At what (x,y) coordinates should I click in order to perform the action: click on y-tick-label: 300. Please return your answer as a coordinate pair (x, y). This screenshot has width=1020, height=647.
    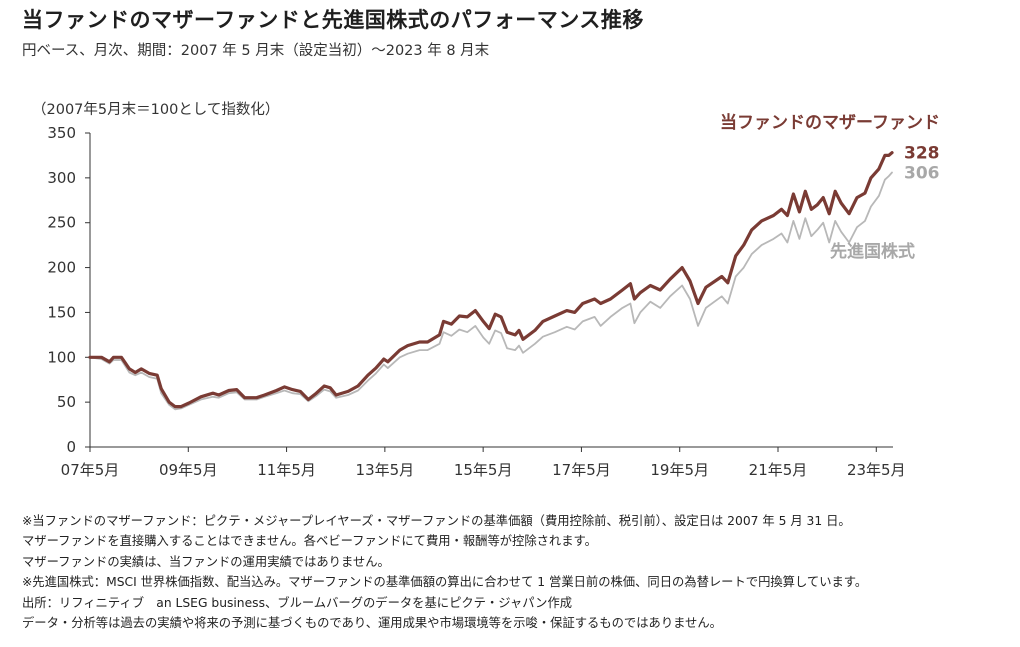
    Looking at the image, I should click on (61, 178).